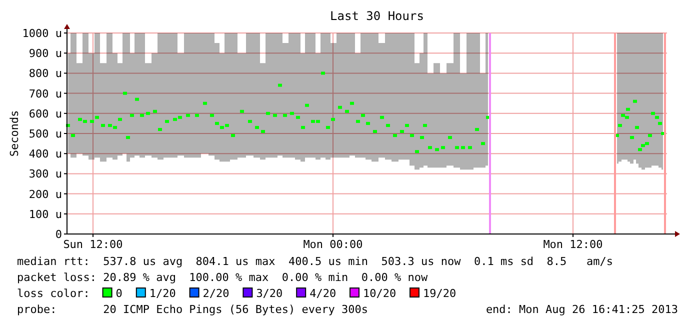  I want to click on y-tick-label: 700 u, so click(45, 93).